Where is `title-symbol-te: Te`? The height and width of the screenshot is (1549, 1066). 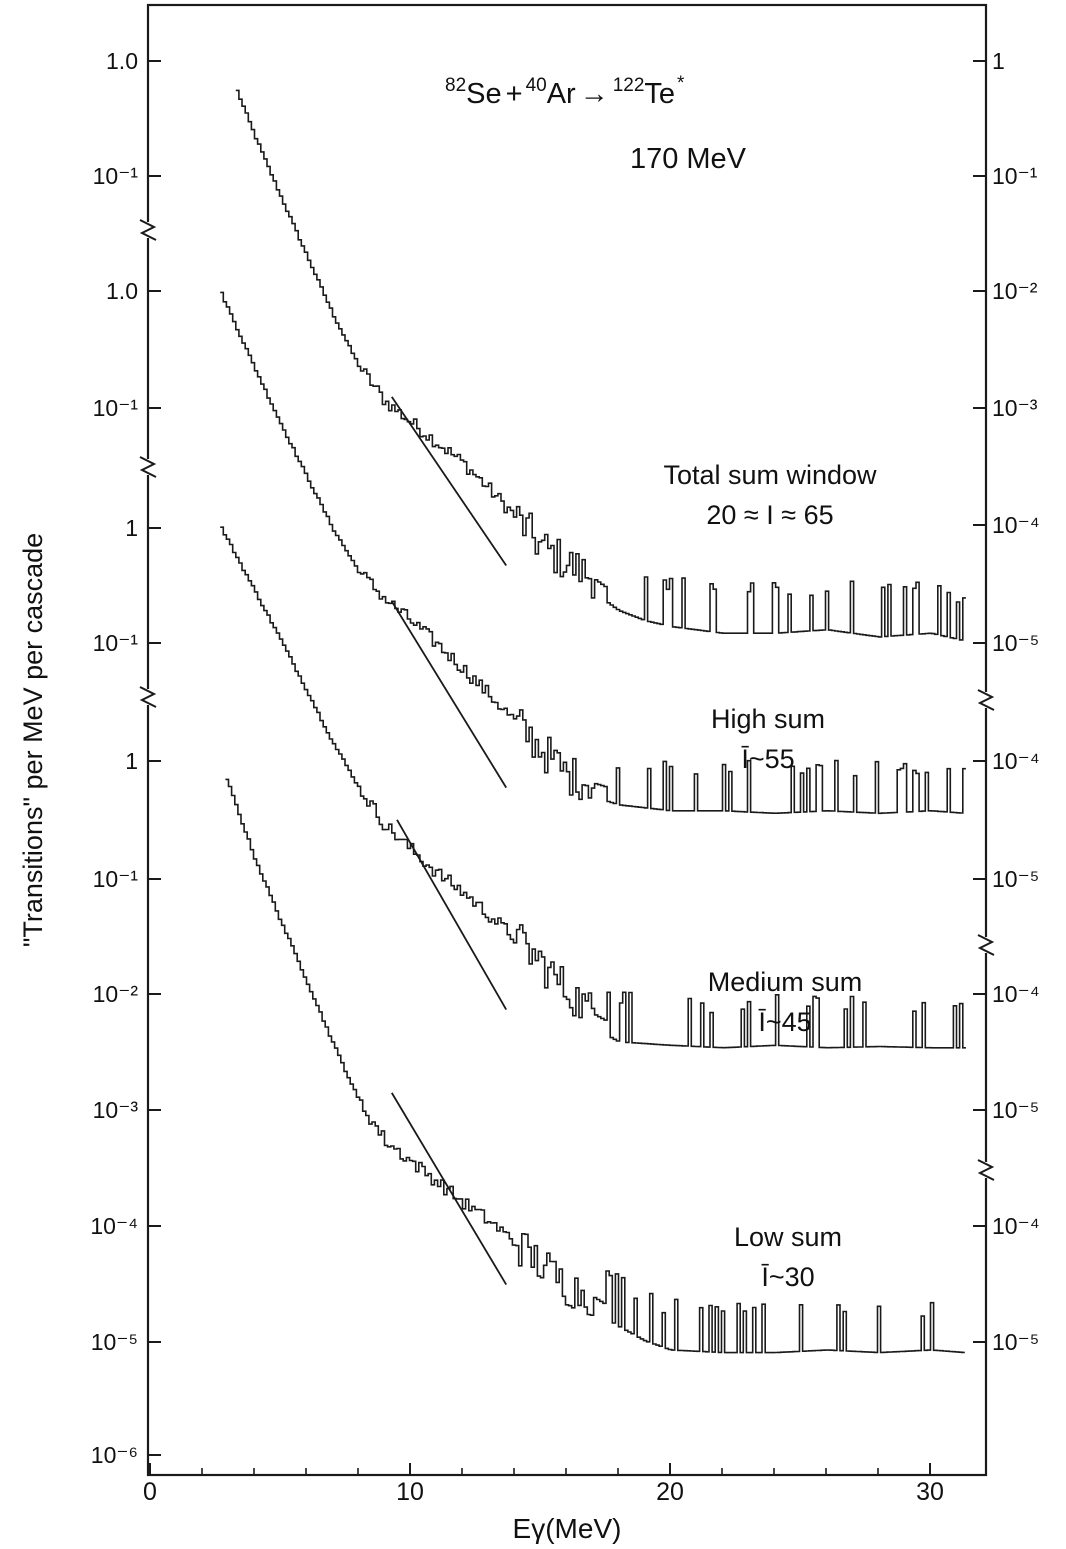 title-symbol-te: Te is located at coordinates (659, 94).